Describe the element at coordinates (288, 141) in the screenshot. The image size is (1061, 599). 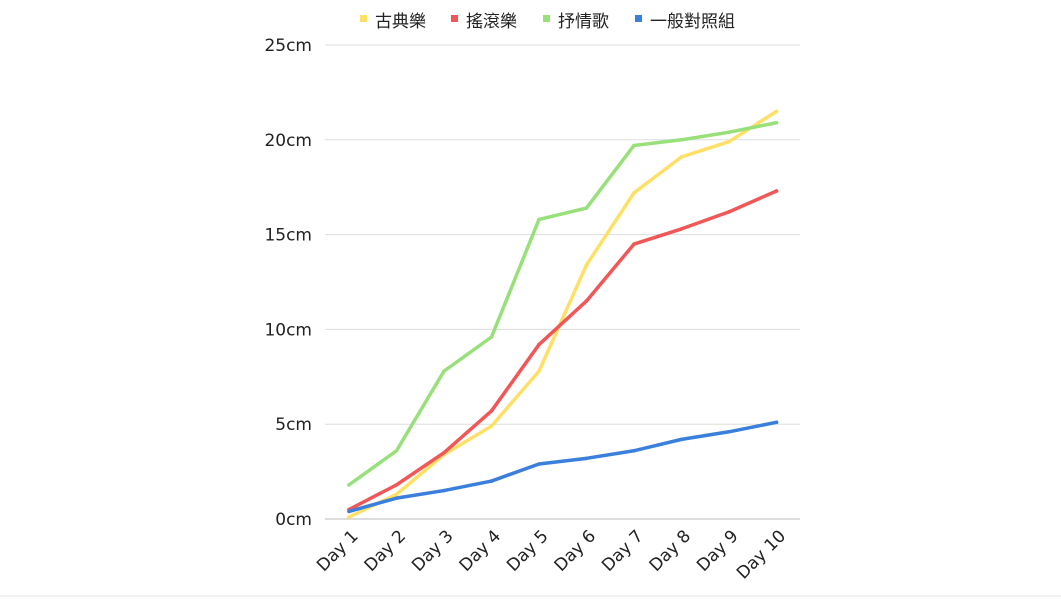
I see `y-tick-label: 20cm` at that location.